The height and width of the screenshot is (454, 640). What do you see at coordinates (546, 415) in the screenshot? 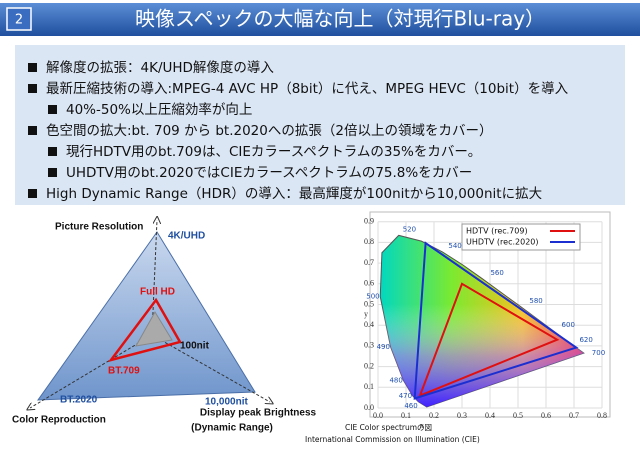
I see `x-tick-label: 0.6` at bounding box center [546, 415].